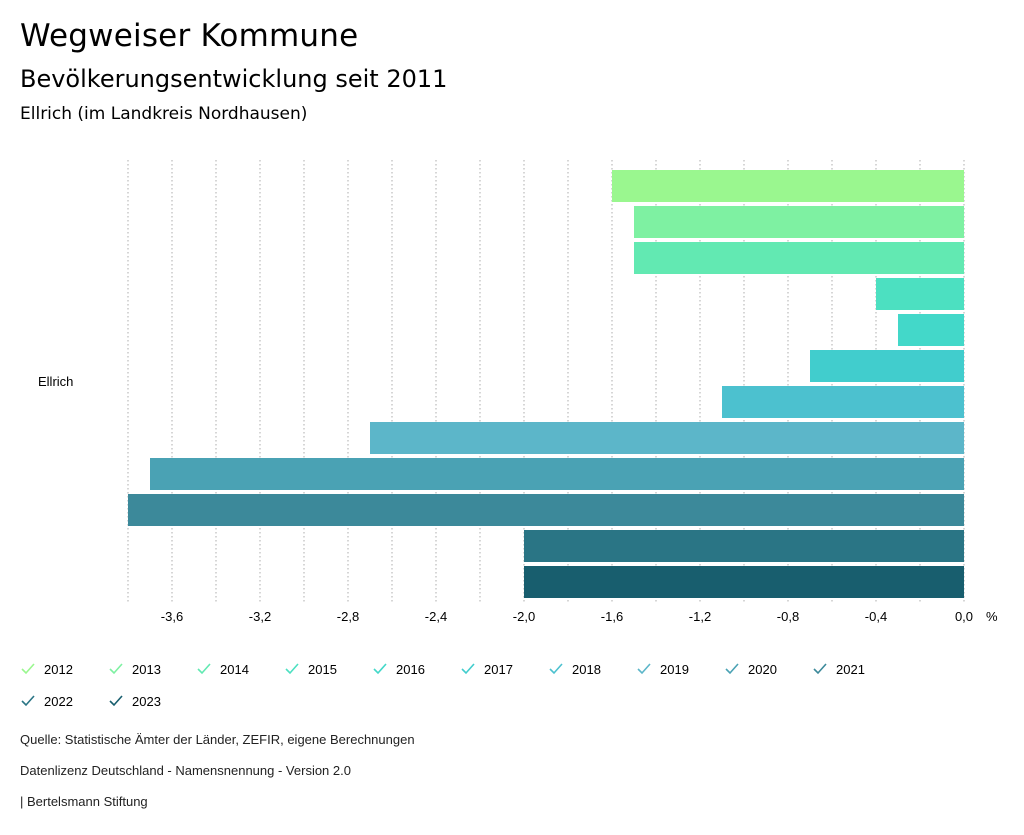 The height and width of the screenshot is (835, 1024). I want to click on legend-label: 2012, so click(58, 669).